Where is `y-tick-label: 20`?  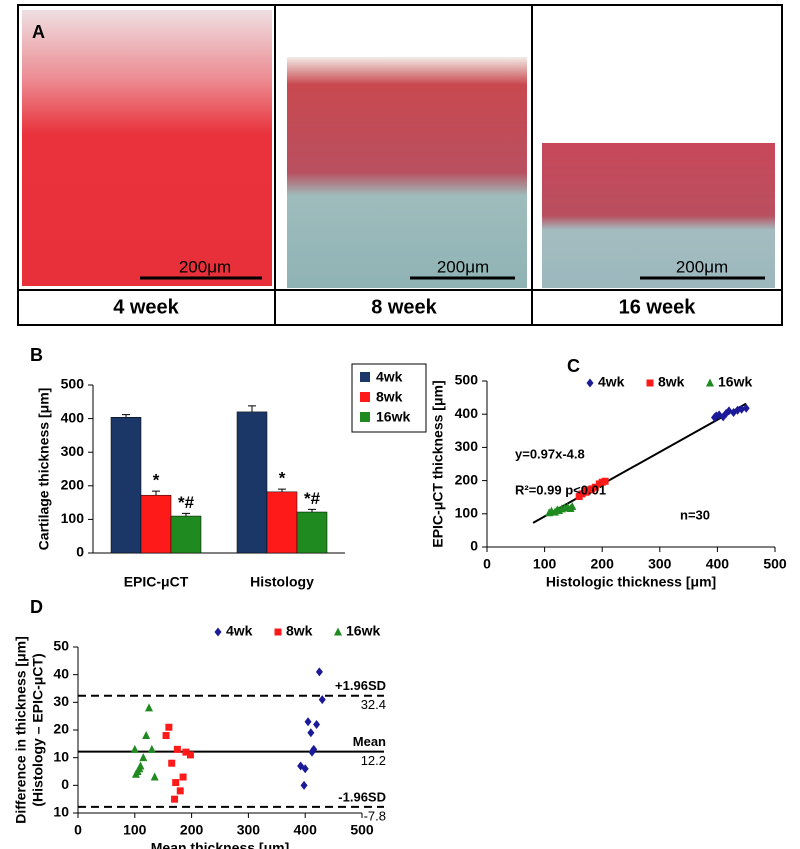 y-tick-label: 20 is located at coordinates (61, 729).